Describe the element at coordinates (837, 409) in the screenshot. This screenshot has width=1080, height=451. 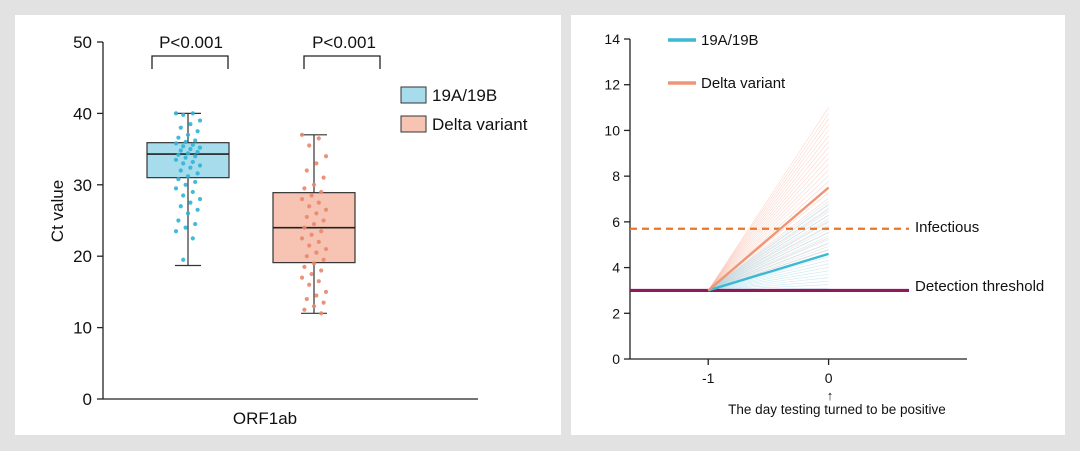
I see `x-axis-label: The day testing turned to be positive` at that location.